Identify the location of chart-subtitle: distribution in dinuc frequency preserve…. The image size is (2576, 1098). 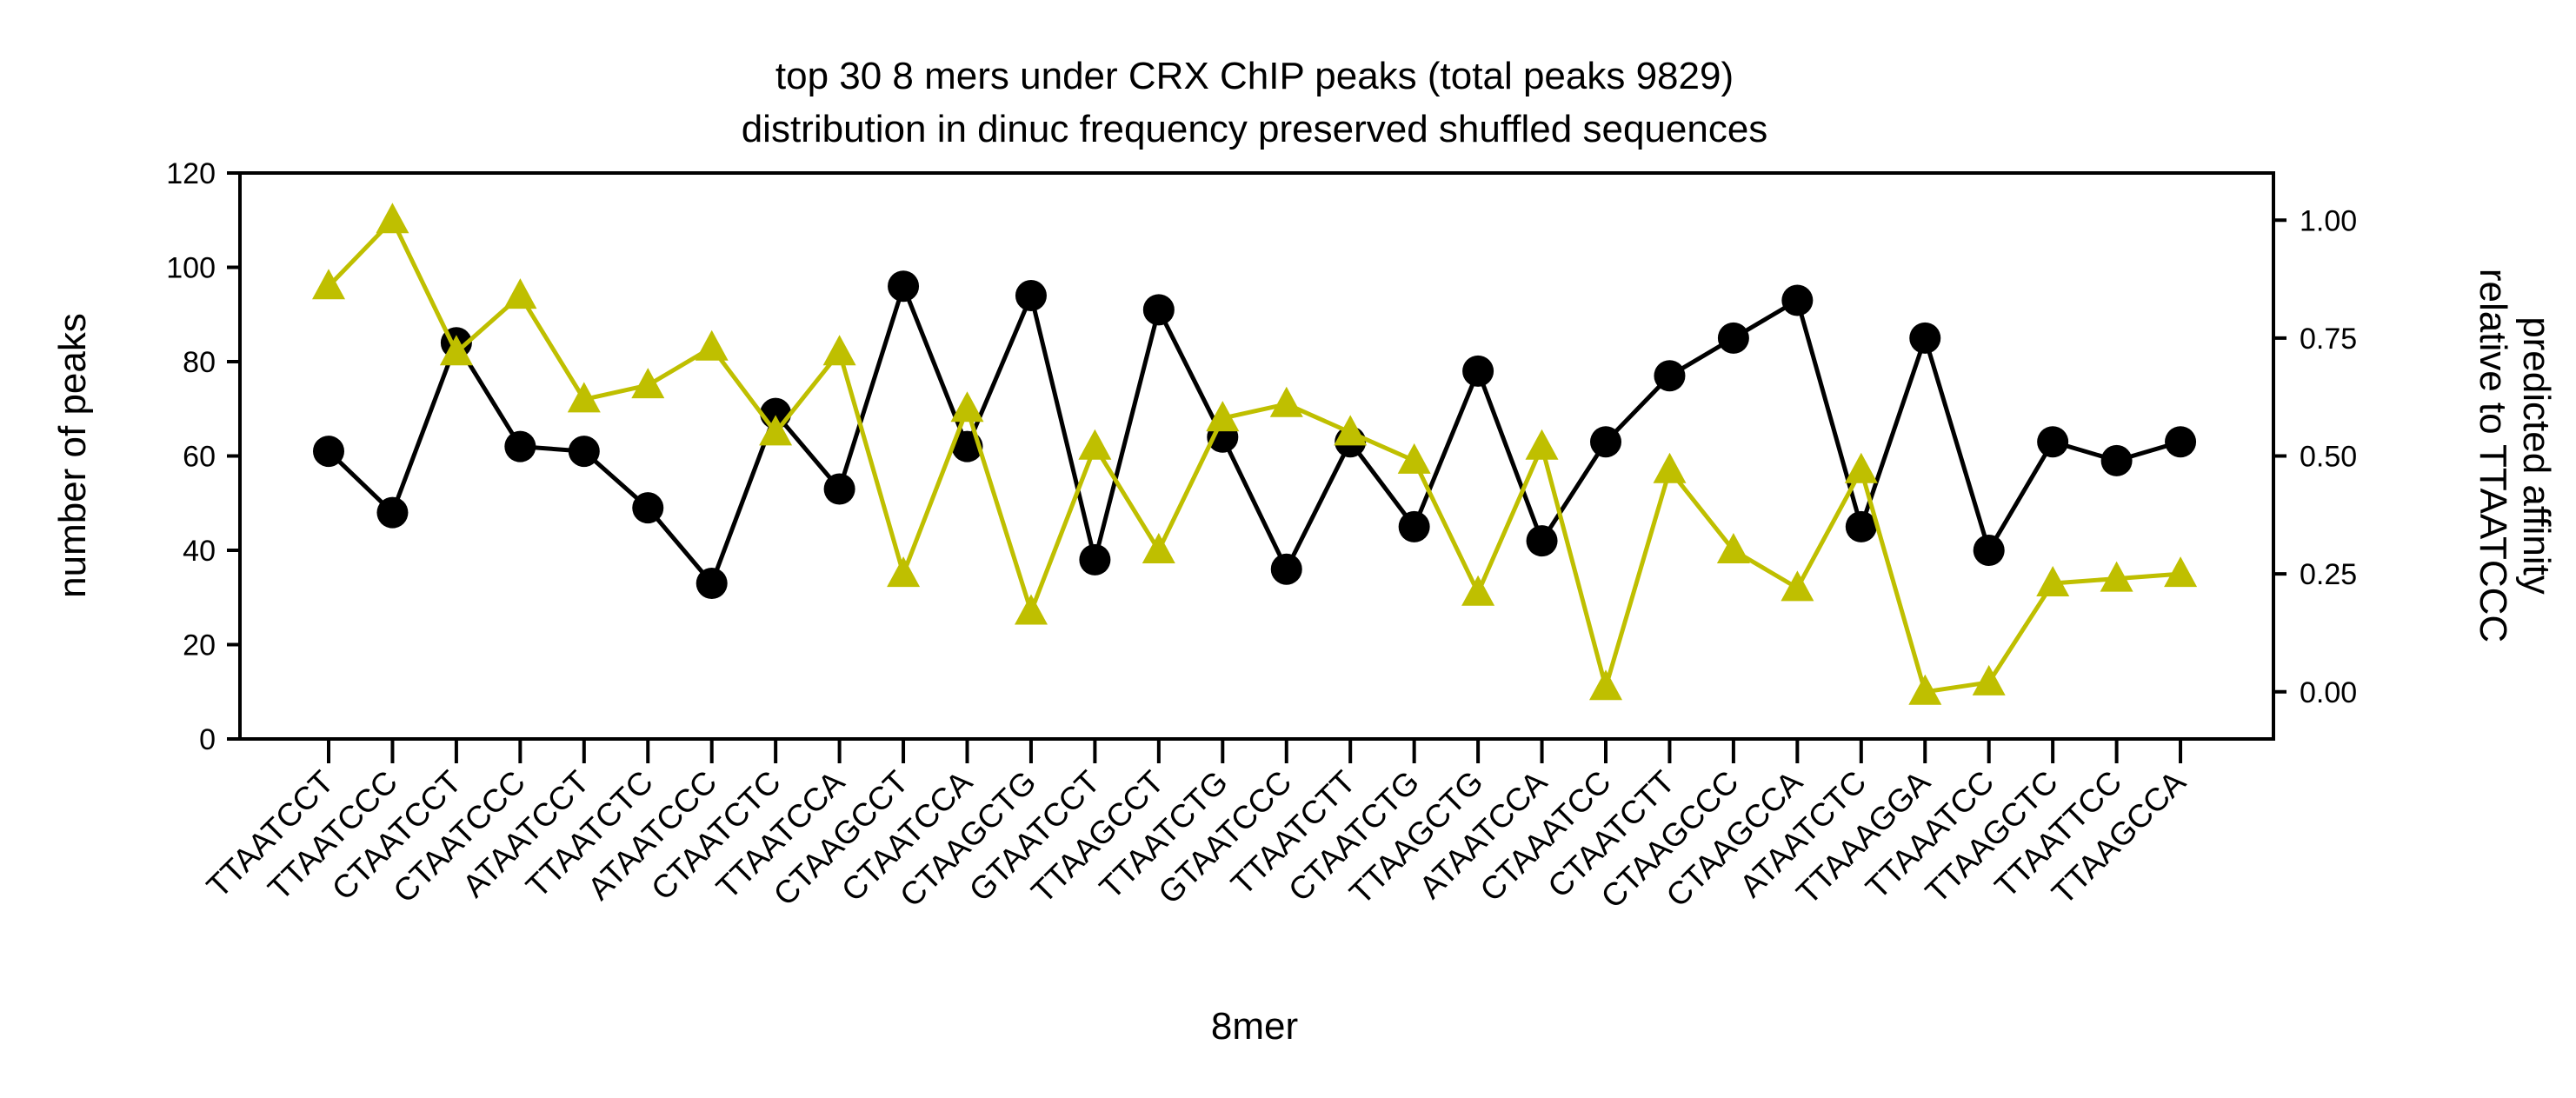
(1255, 129).